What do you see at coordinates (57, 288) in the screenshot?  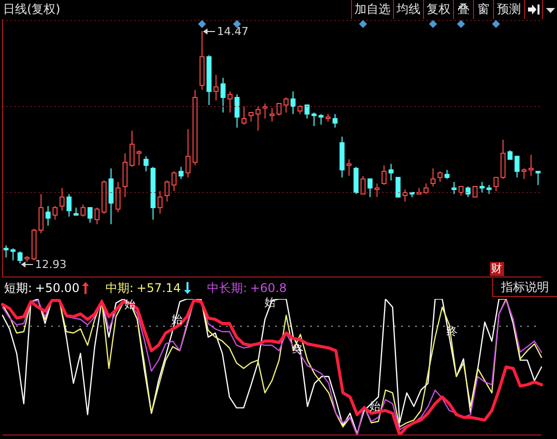 I see `text: +50.00` at bounding box center [57, 288].